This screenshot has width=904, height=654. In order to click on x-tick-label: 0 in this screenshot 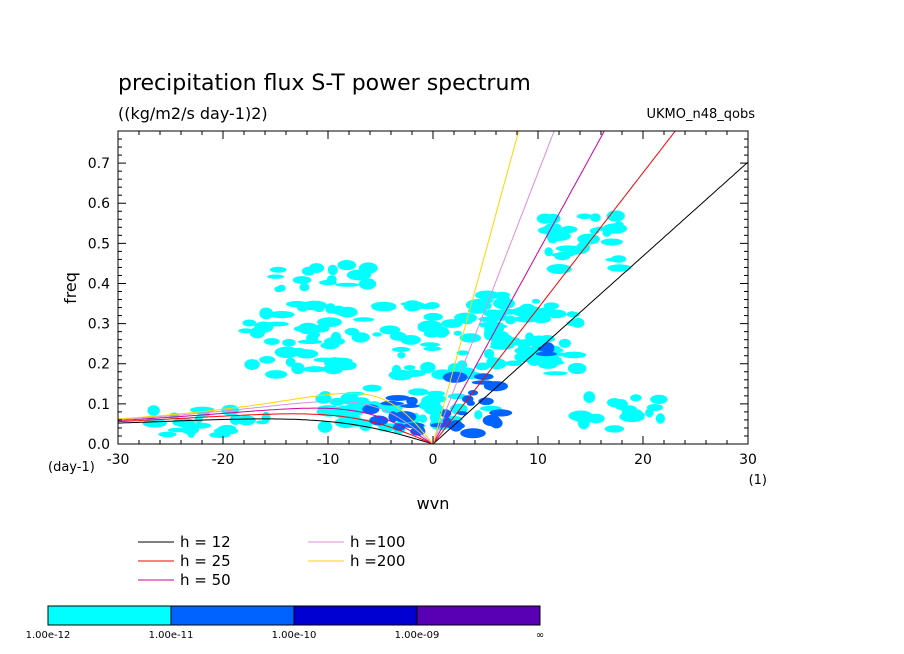, I will do `click(433, 460)`.